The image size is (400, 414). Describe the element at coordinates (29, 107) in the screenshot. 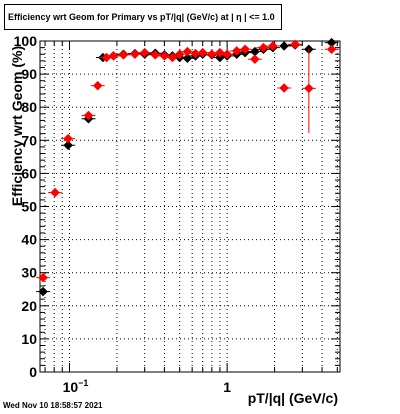

I see `y-tick-label: 80` at that location.